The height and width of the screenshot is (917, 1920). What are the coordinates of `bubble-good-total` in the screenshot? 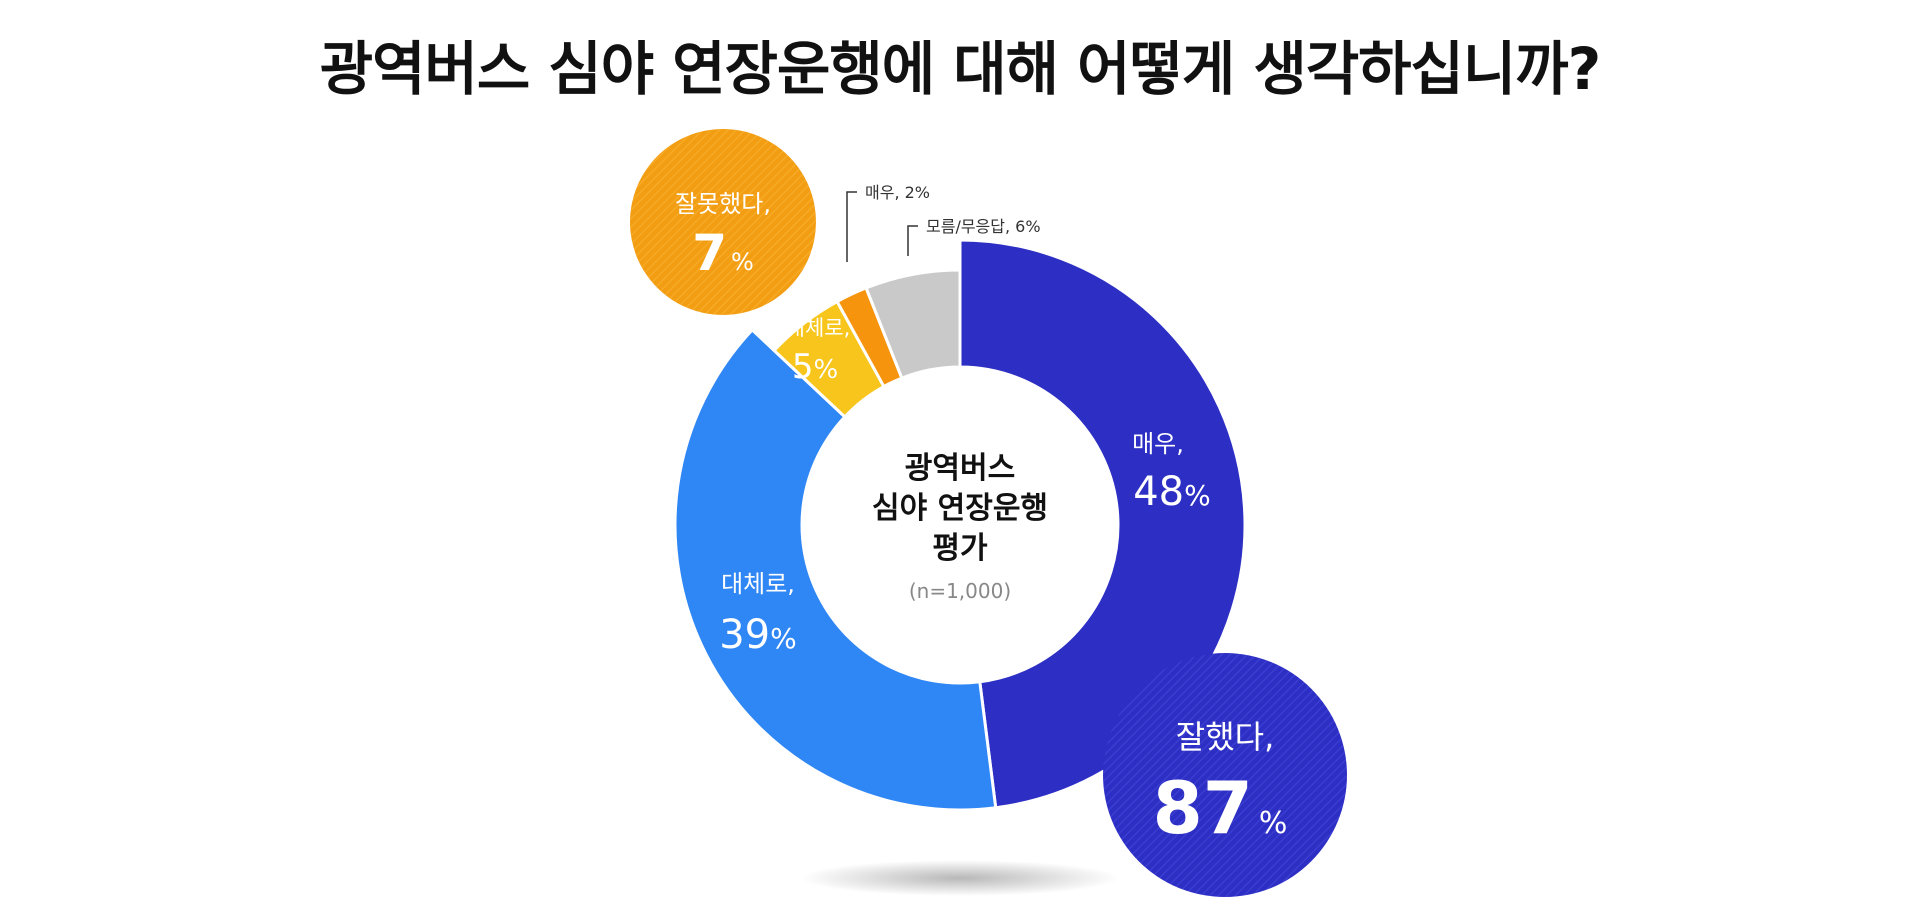 It's located at (1225, 775).